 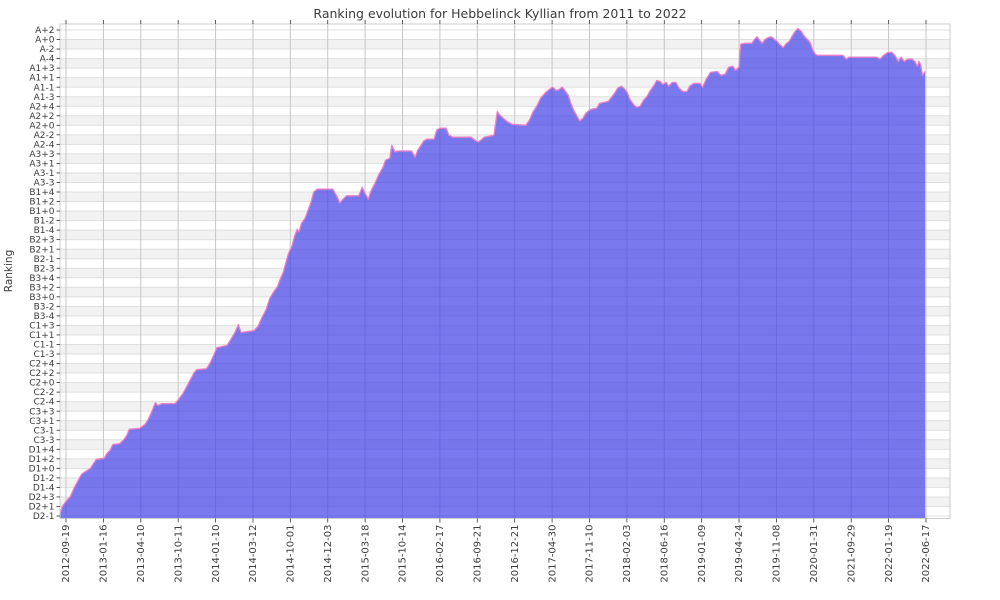 What do you see at coordinates (41, 298) in the screenshot?
I see `y-tick-label: B3+0` at bounding box center [41, 298].